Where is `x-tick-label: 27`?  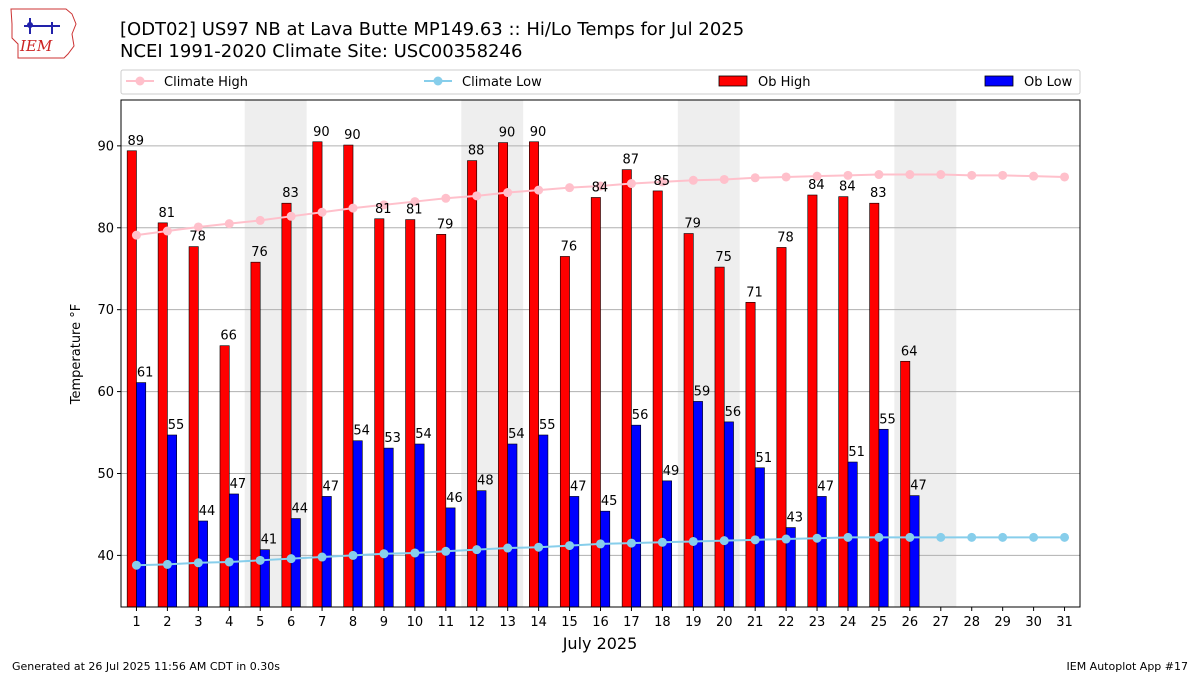 x-tick-label: 27 is located at coordinates (941, 622).